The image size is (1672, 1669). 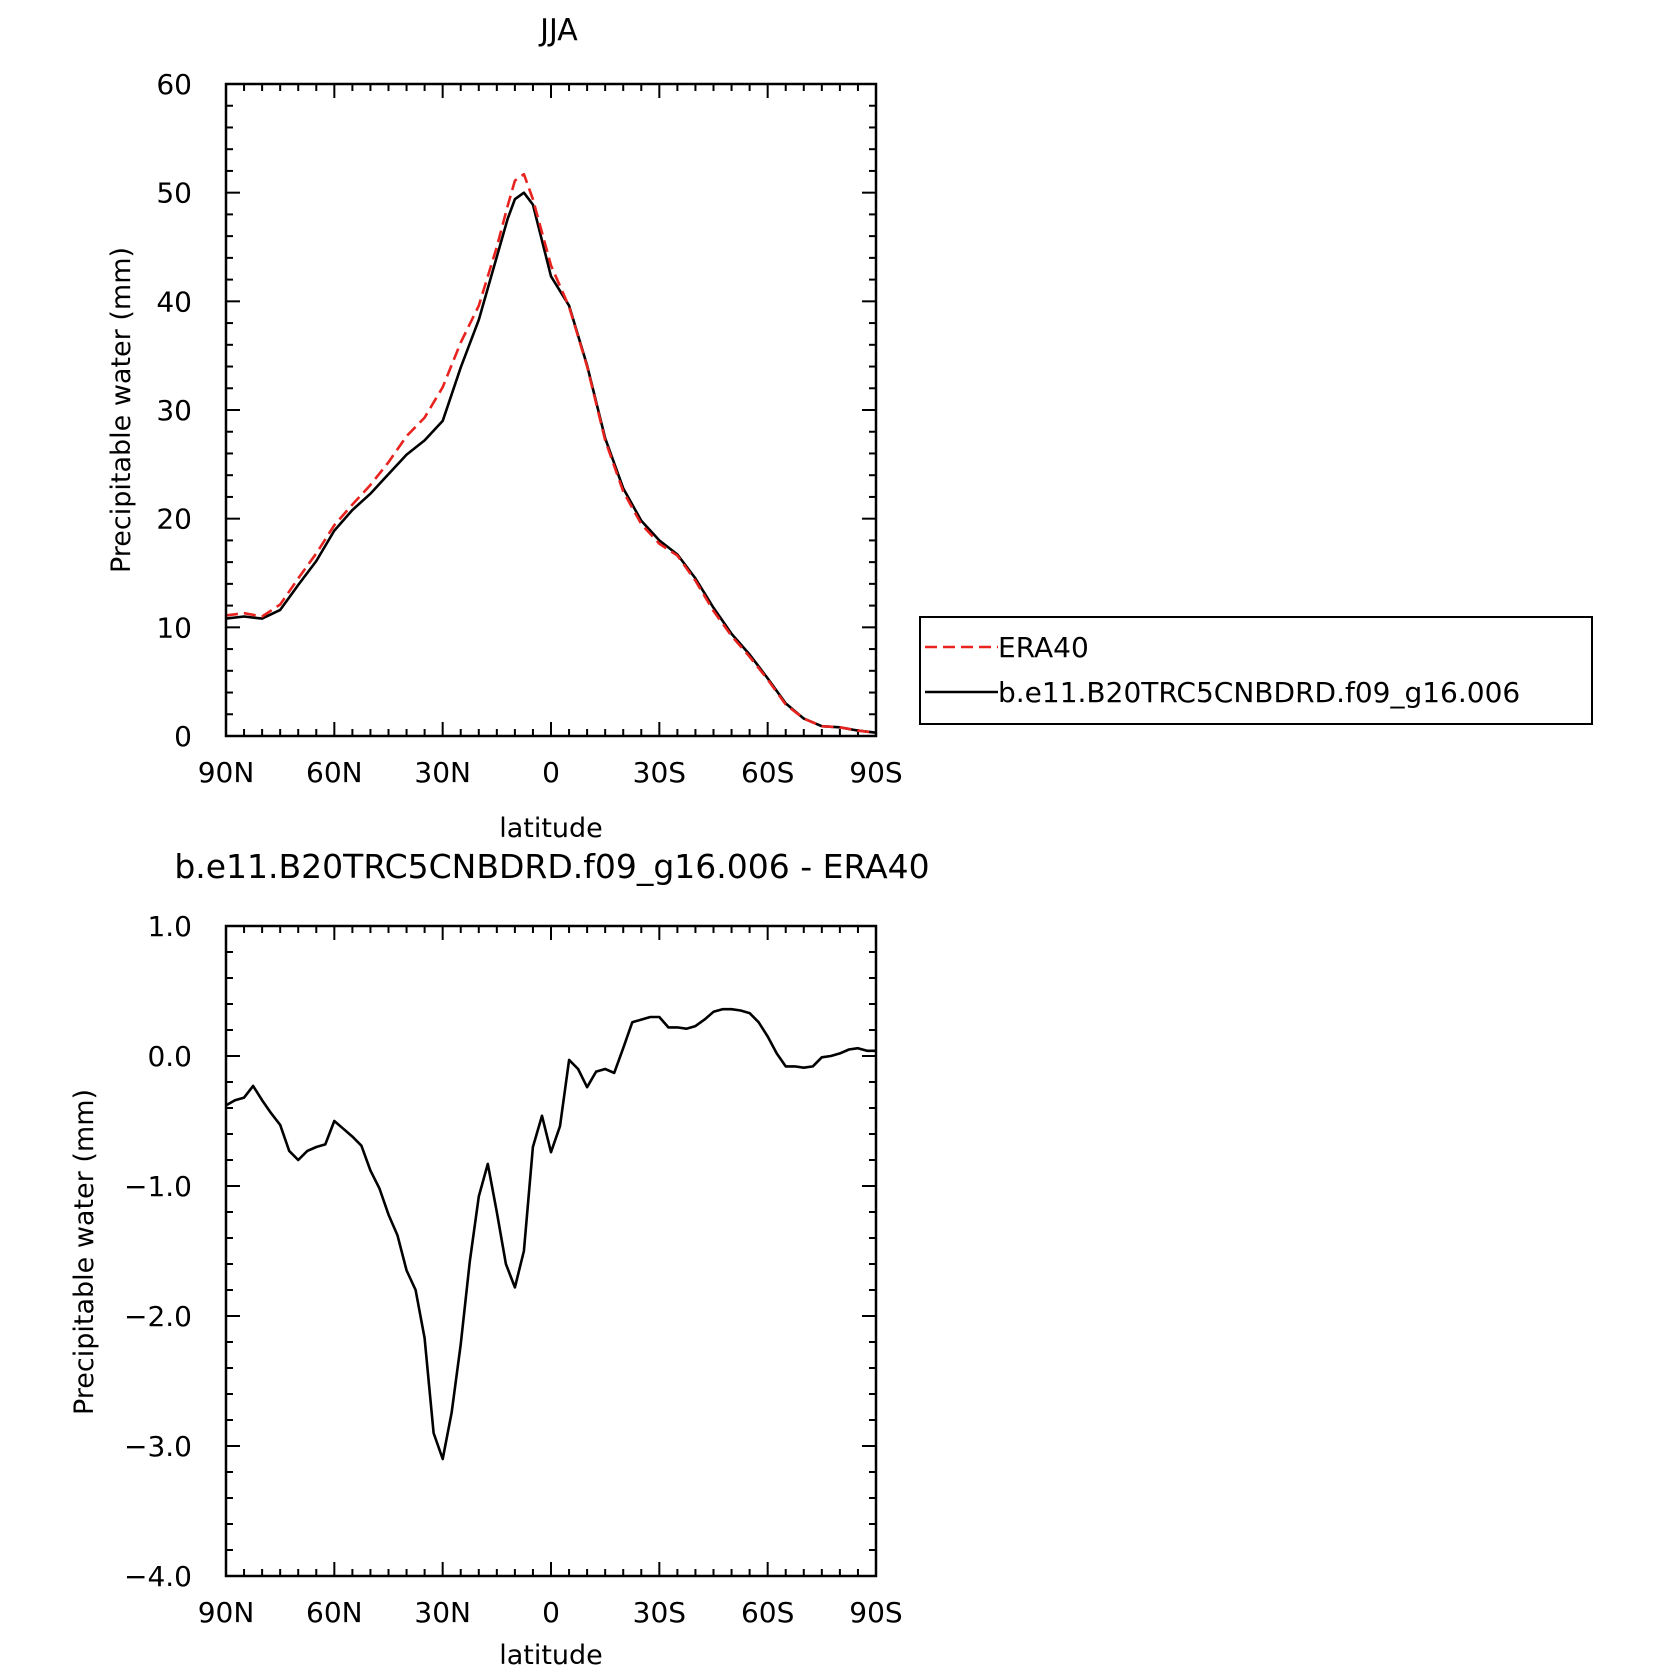 I want to click on legend-box, so click(x=1256, y=670).